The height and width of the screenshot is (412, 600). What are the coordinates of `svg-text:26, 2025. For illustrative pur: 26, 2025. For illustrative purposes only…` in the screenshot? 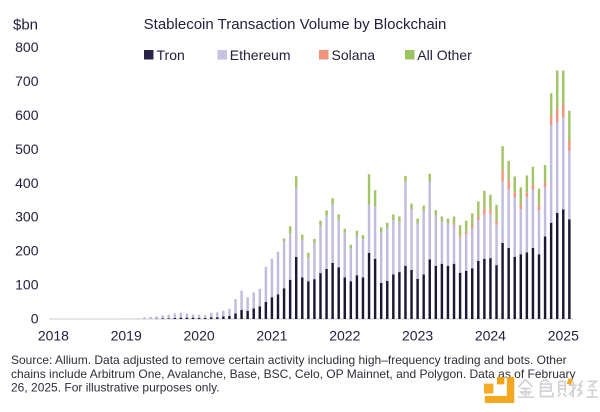 It's located at (115, 388).